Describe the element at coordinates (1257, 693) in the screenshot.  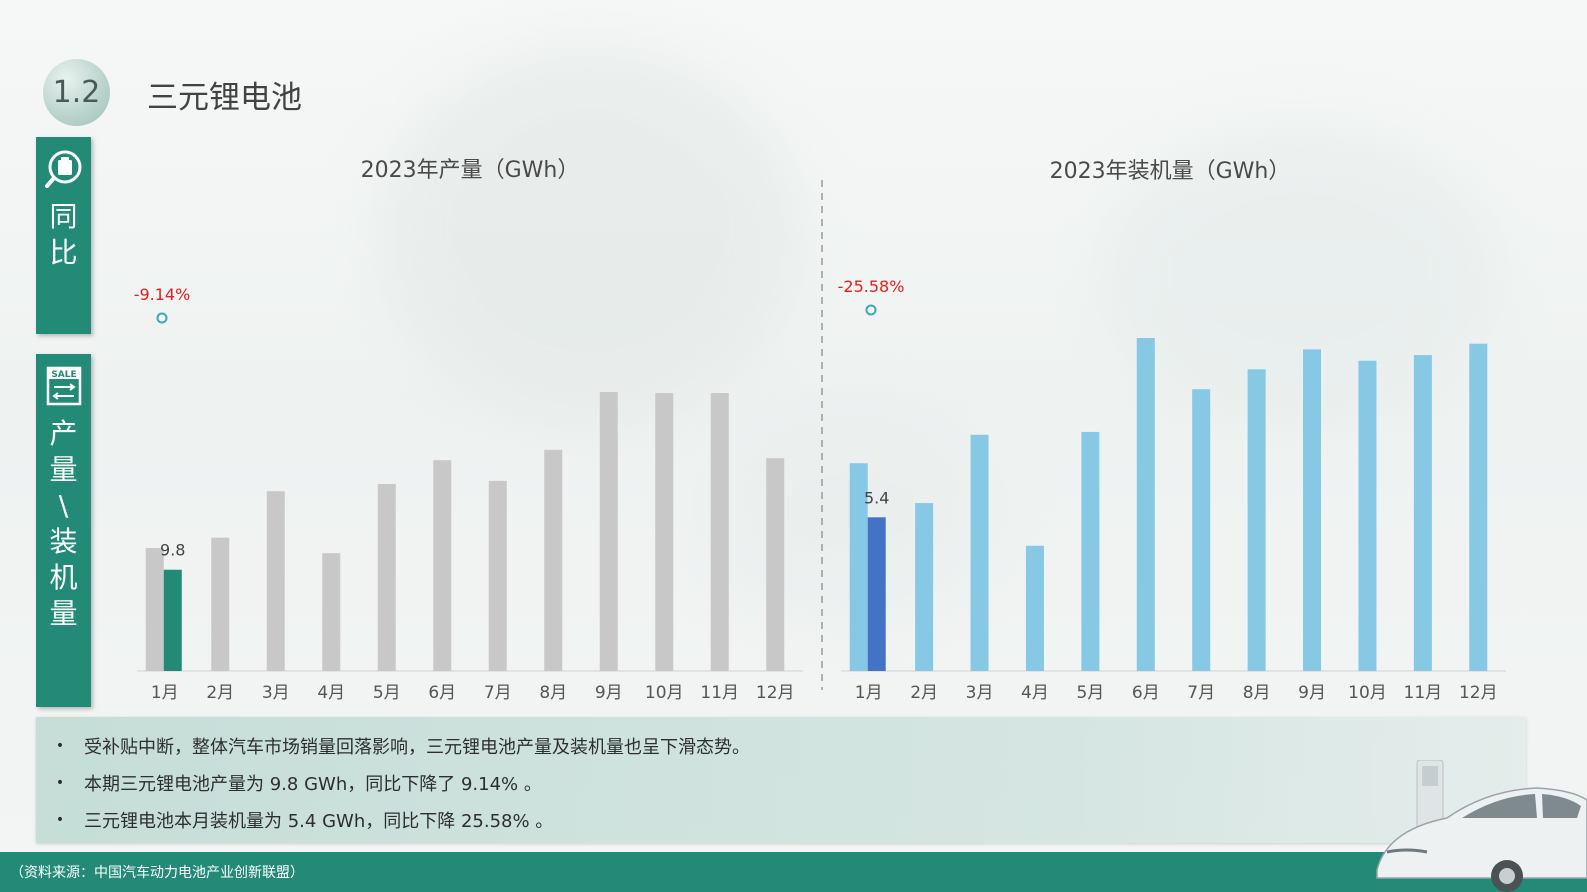
I see `installed-tick-label: 8月` at that location.